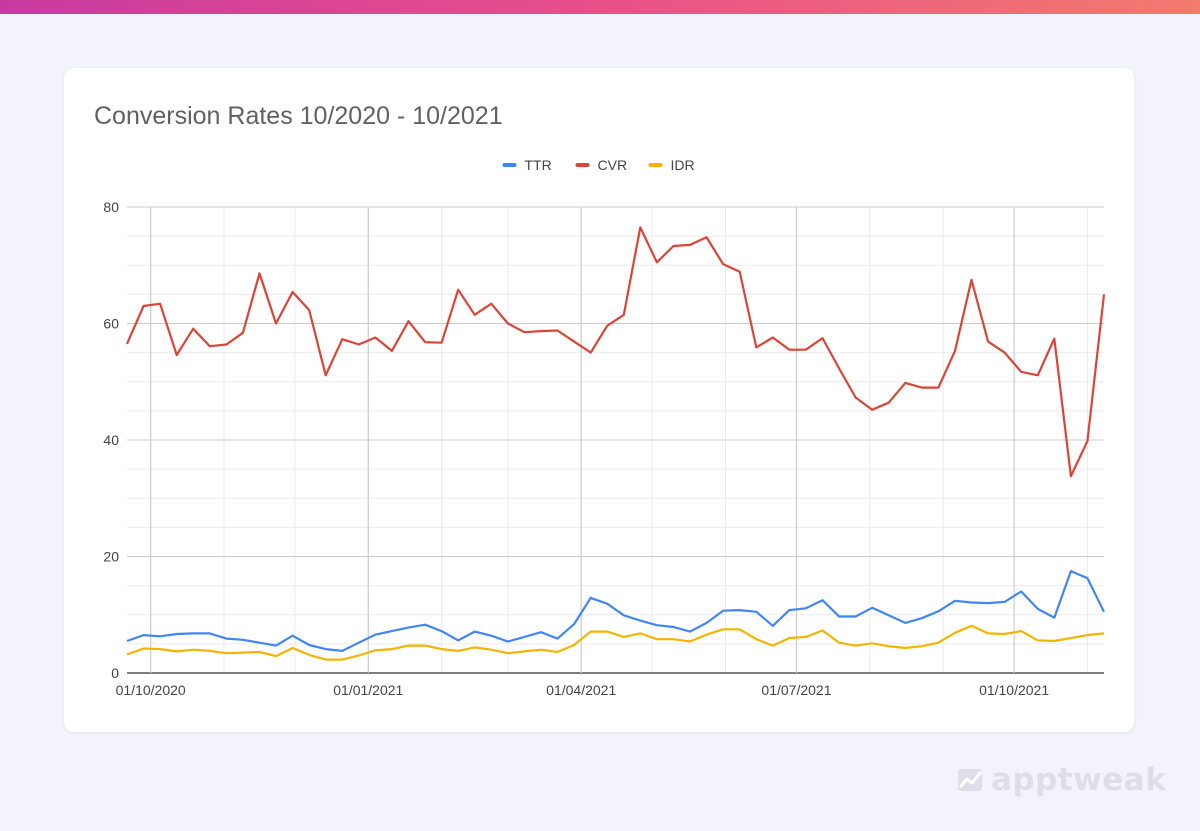 This screenshot has width=1200, height=831. What do you see at coordinates (111, 324) in the screenshot?
I see `y-tick-label: 60` at bounding box center [111, 324].